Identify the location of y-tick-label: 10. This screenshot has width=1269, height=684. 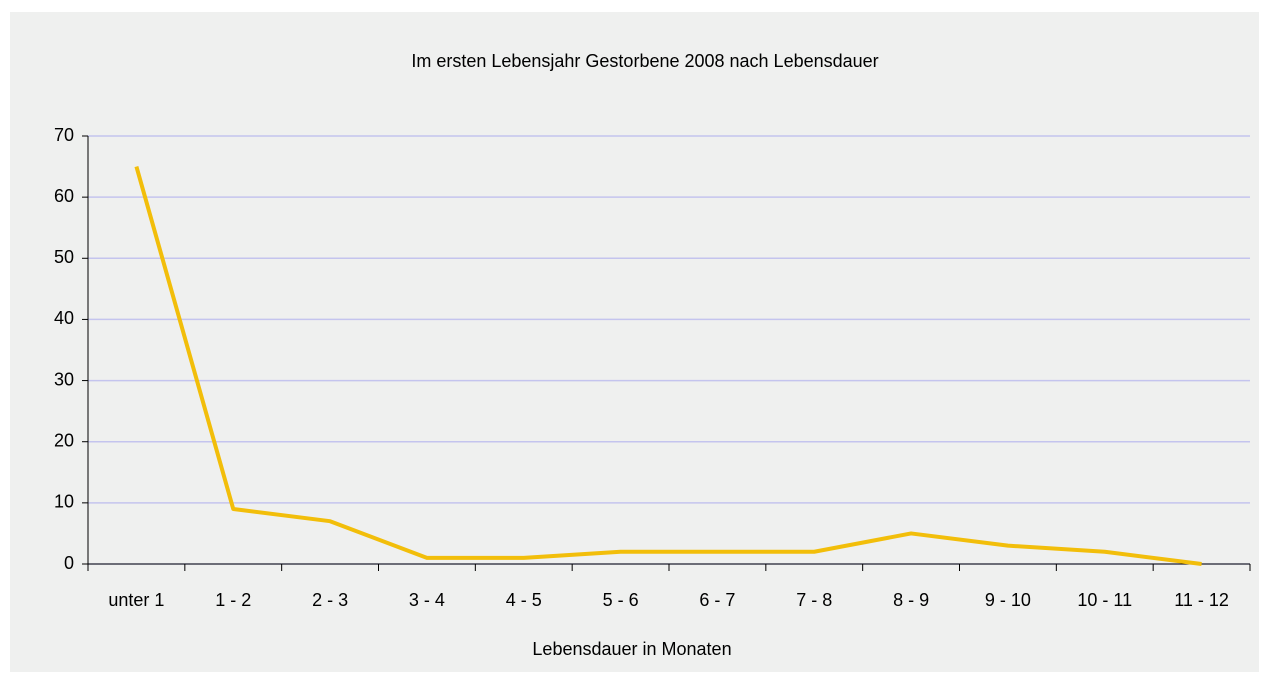
(64, 502).